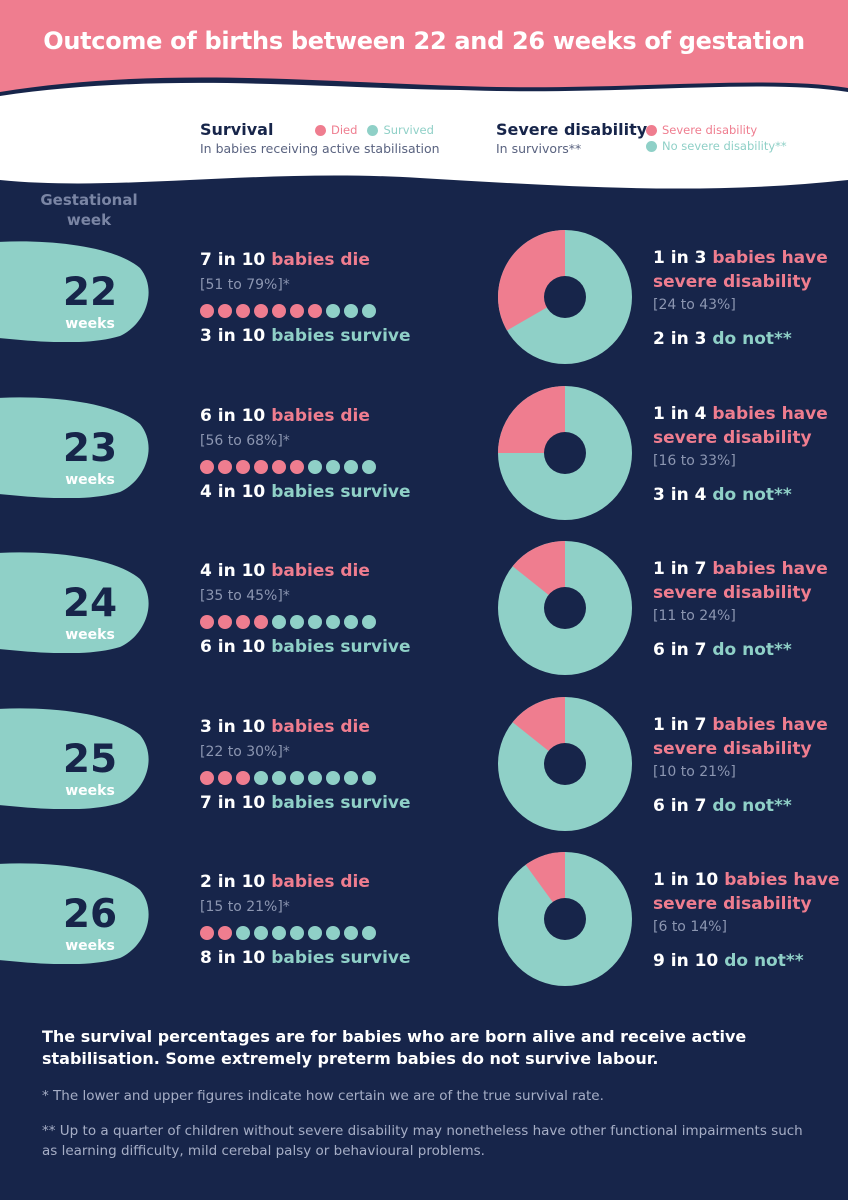 The height and width of the screenshot is (1200, 848). Describe the element at coordinates (680, 569) in the screenshot. I see `disability-count: 1 in 7` at that location.